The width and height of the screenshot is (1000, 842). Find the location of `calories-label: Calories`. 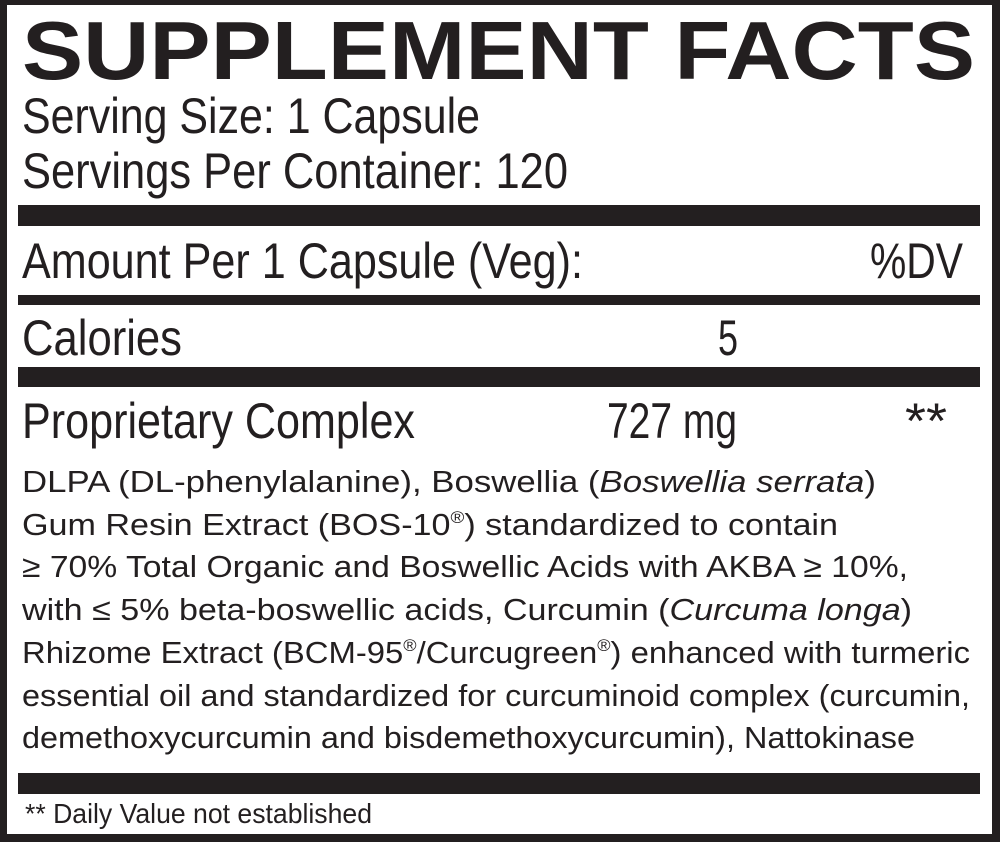

calories-label: Calories is located at coordinates (102, 338).